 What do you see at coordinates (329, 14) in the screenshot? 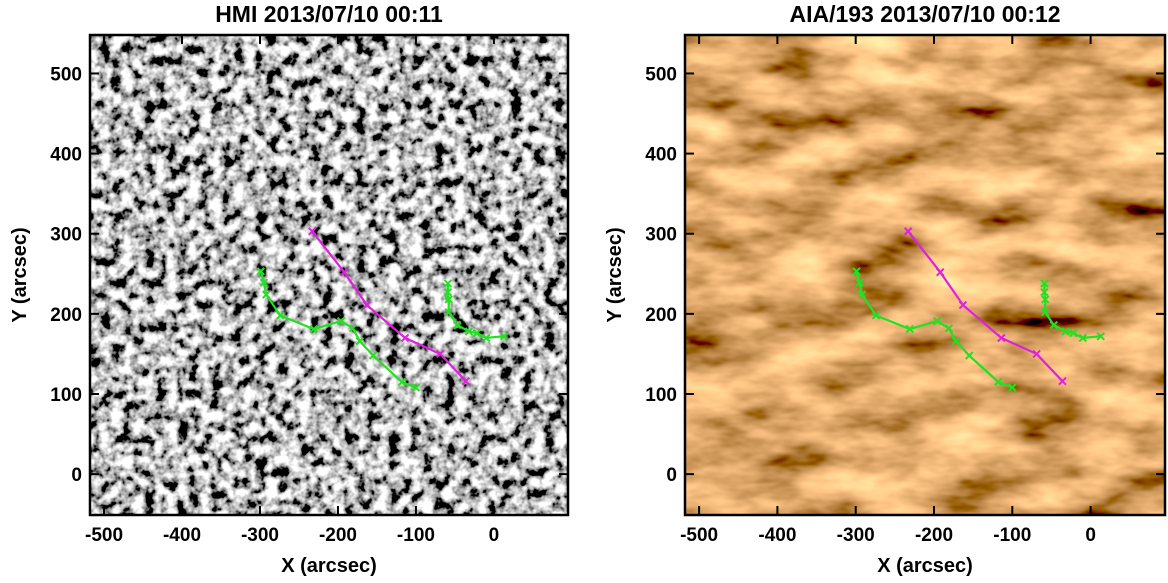
I see `chart-title: HMI 2013/07/10 00:11` at bounding box center [329, 14].